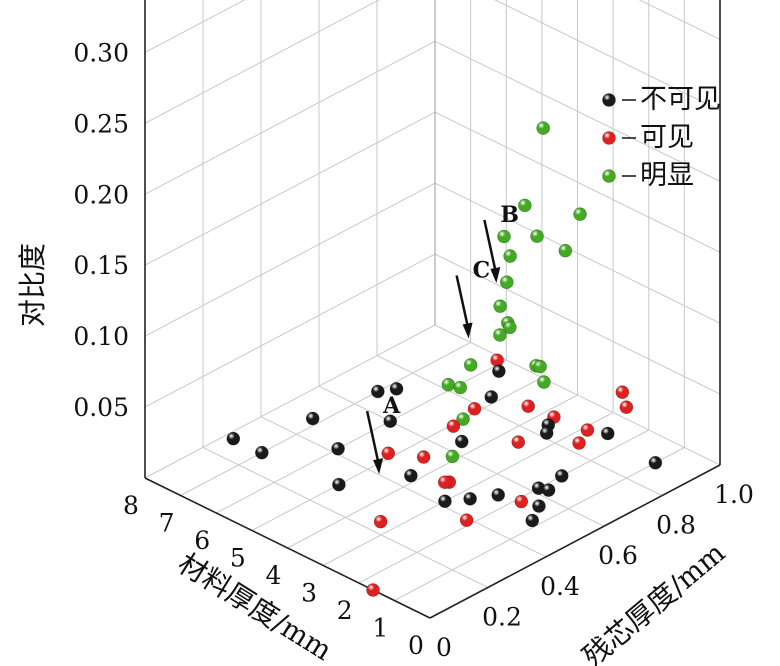 This screenshot has width=780, height=666. I want to click on y-tick-label: 0.4, so click(560, 586).